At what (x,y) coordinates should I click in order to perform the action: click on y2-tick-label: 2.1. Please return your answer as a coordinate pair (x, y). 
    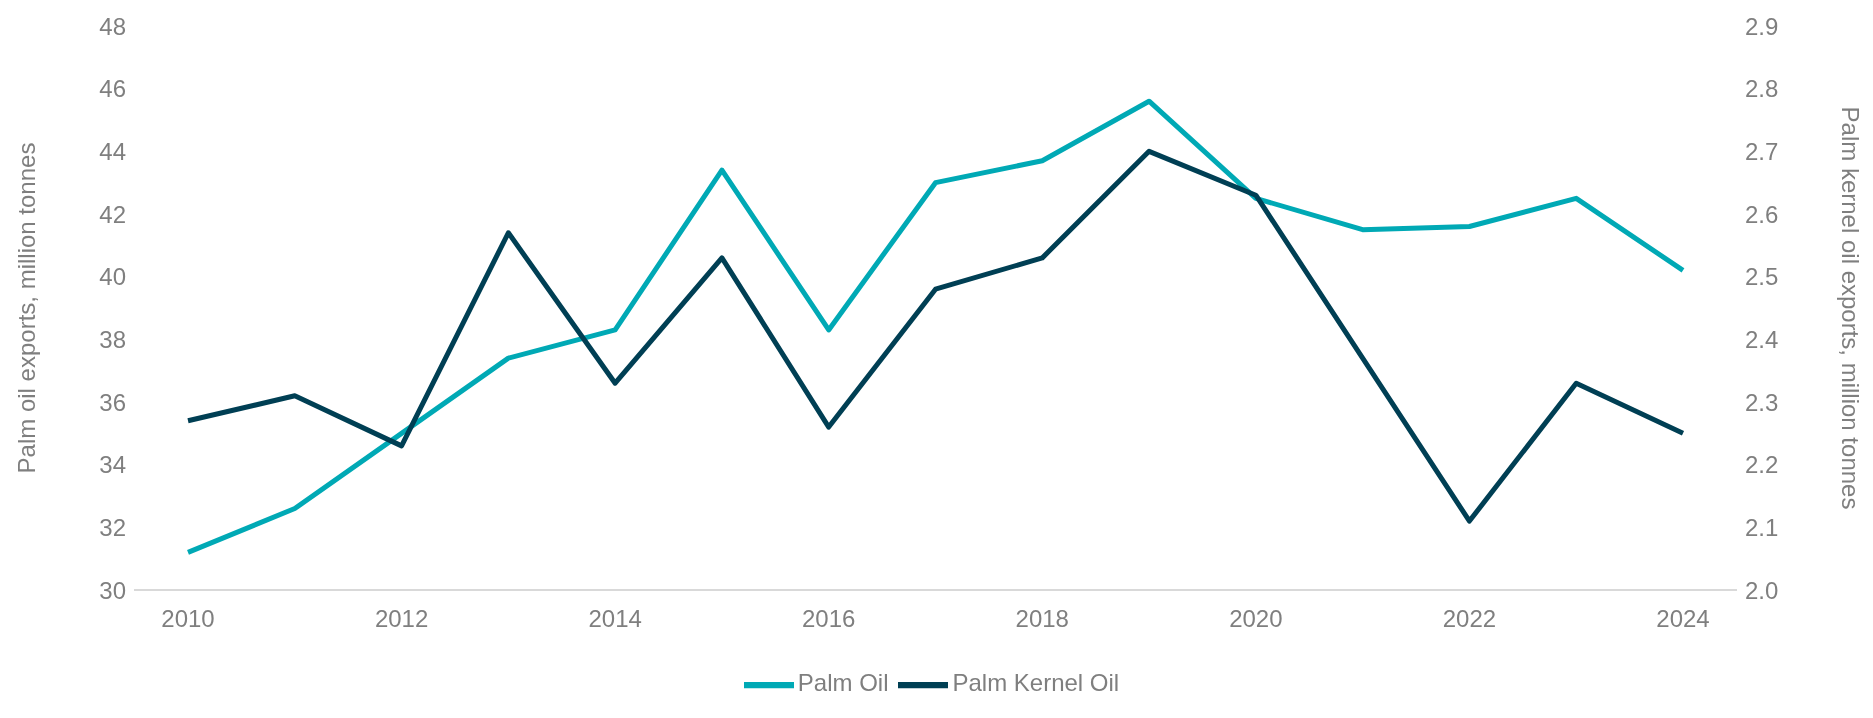
    Looking at the image, I should click on (1762, 527).